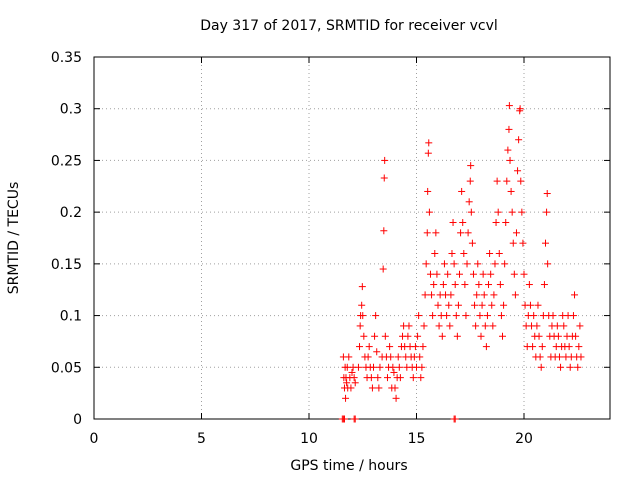 The image size is (640, 480). What do you see at coordinates (348, 466) in the screenshot?
I see `x-axis-label: GPS time / hours` at bounding box center [348, 466].